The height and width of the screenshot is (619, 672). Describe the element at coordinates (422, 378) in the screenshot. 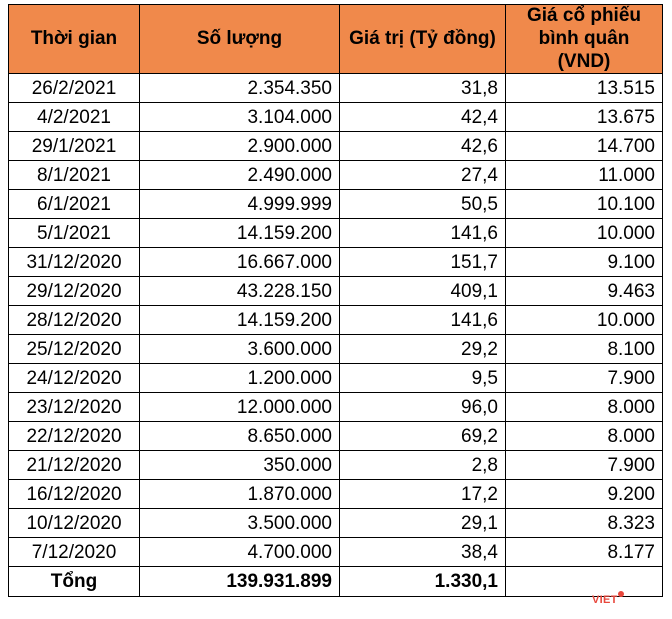

I see `value-cell: 9,5` at that location.